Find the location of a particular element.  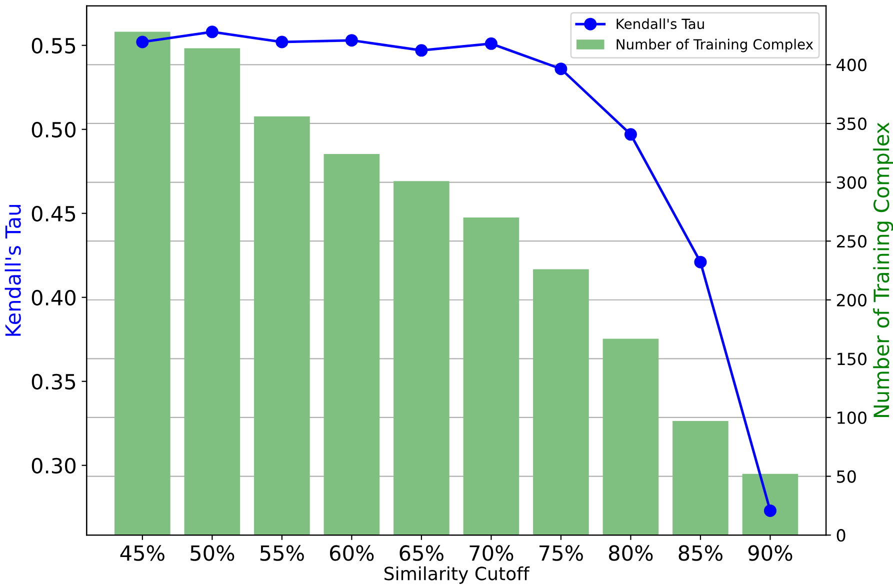

x-tick-label: 50% is located at coordinates (212, 553).